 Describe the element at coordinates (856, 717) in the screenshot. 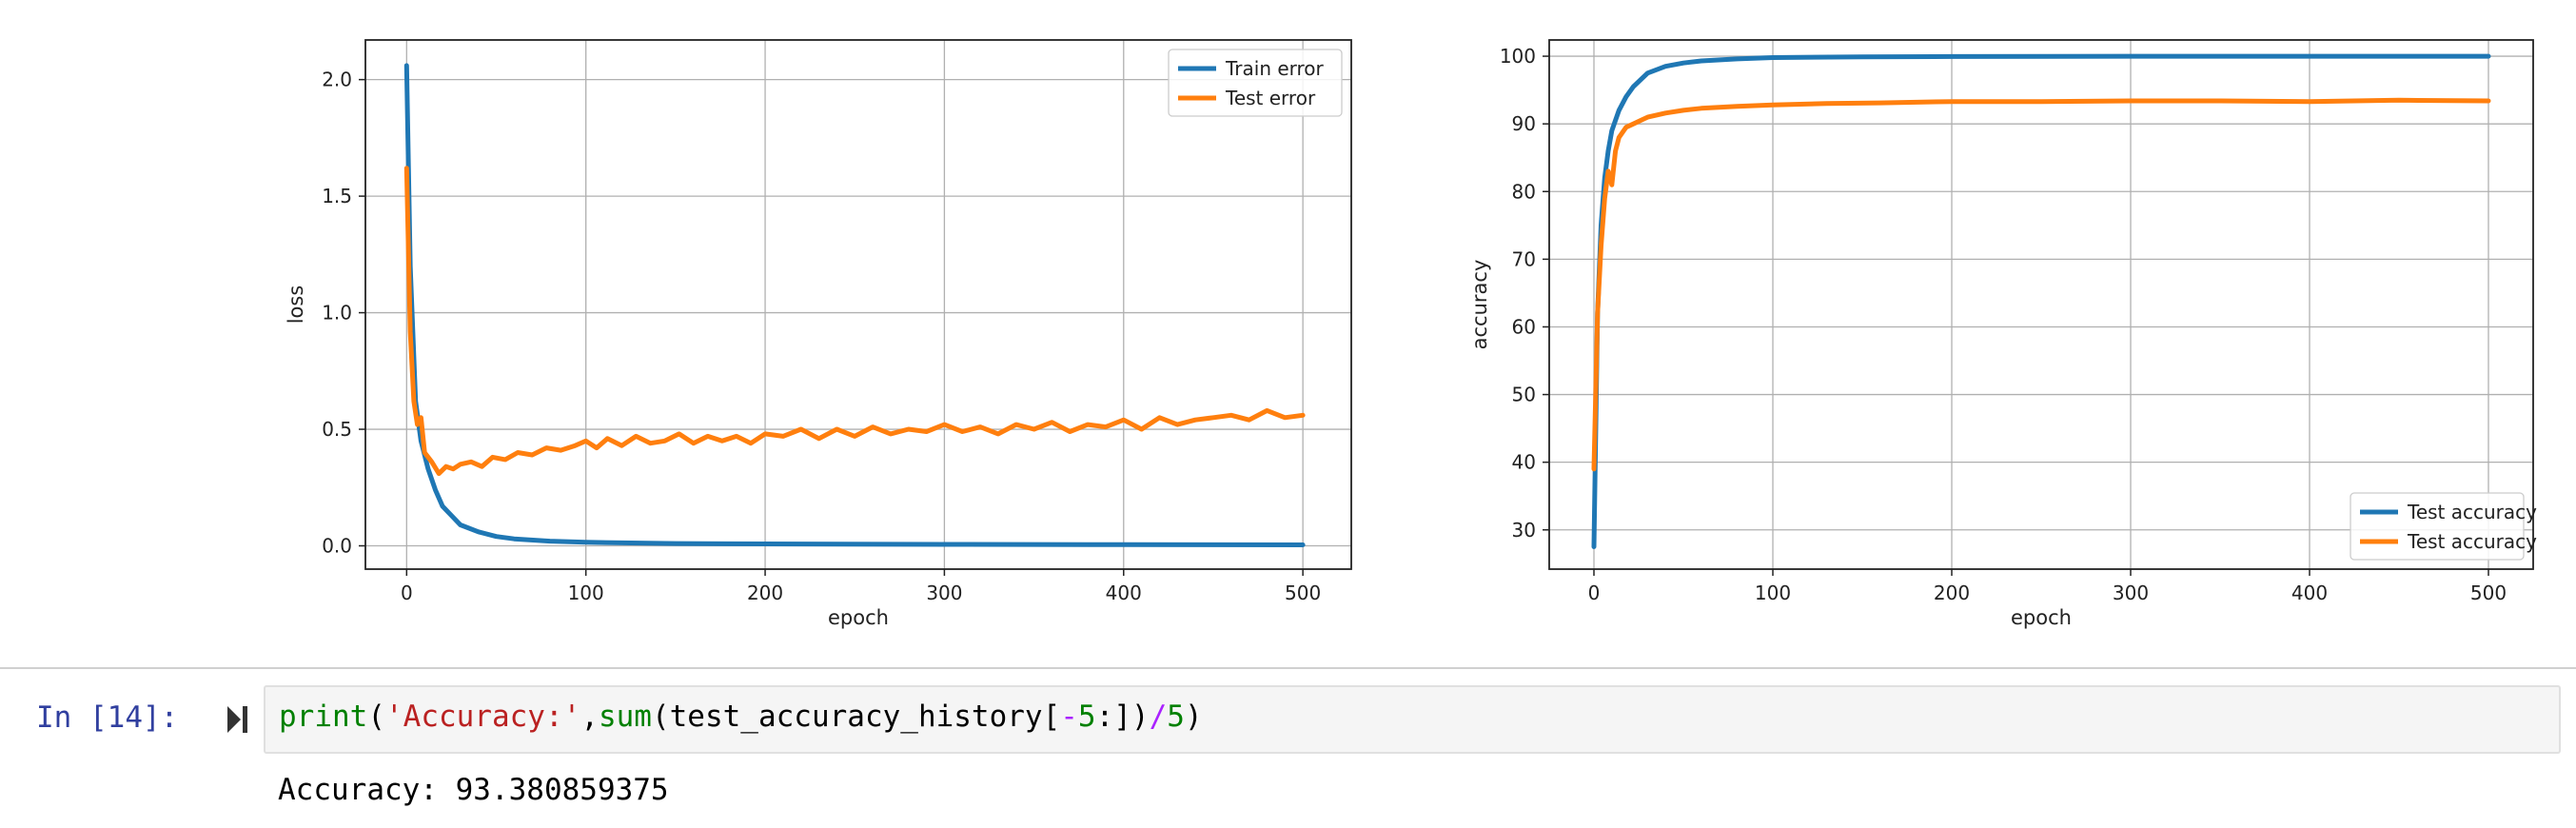

I see `code-token: (test_accuracy_history[` at that location.